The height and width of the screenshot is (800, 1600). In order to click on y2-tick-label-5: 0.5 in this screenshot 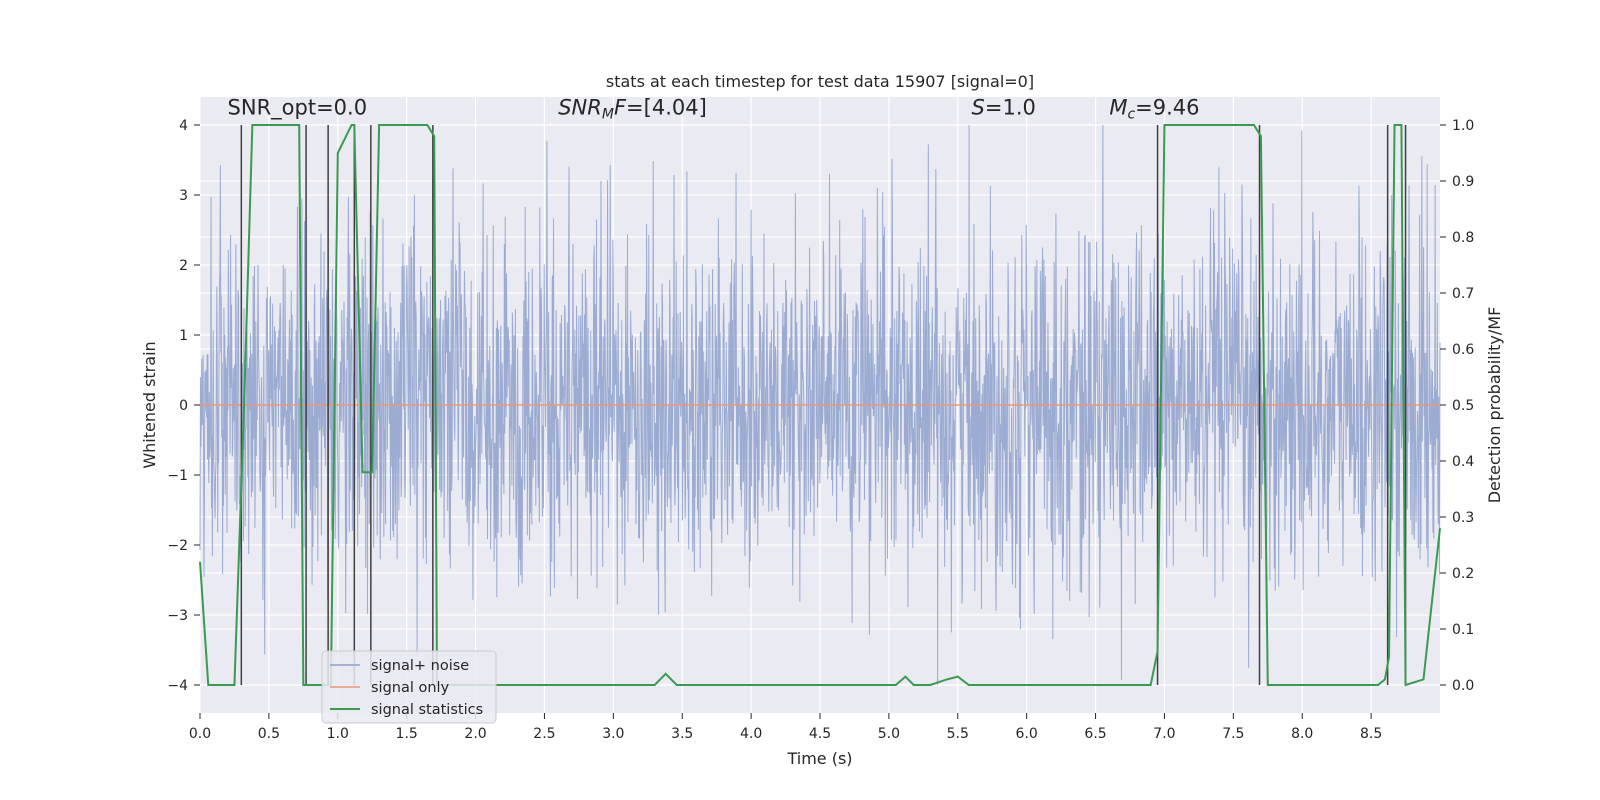, I will do `click(1463, 406)`.